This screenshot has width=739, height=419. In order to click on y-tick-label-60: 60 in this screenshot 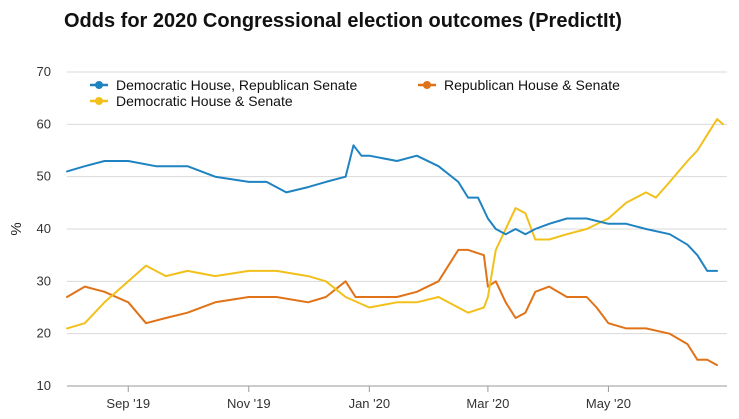, I will do `click(44, 123)`.